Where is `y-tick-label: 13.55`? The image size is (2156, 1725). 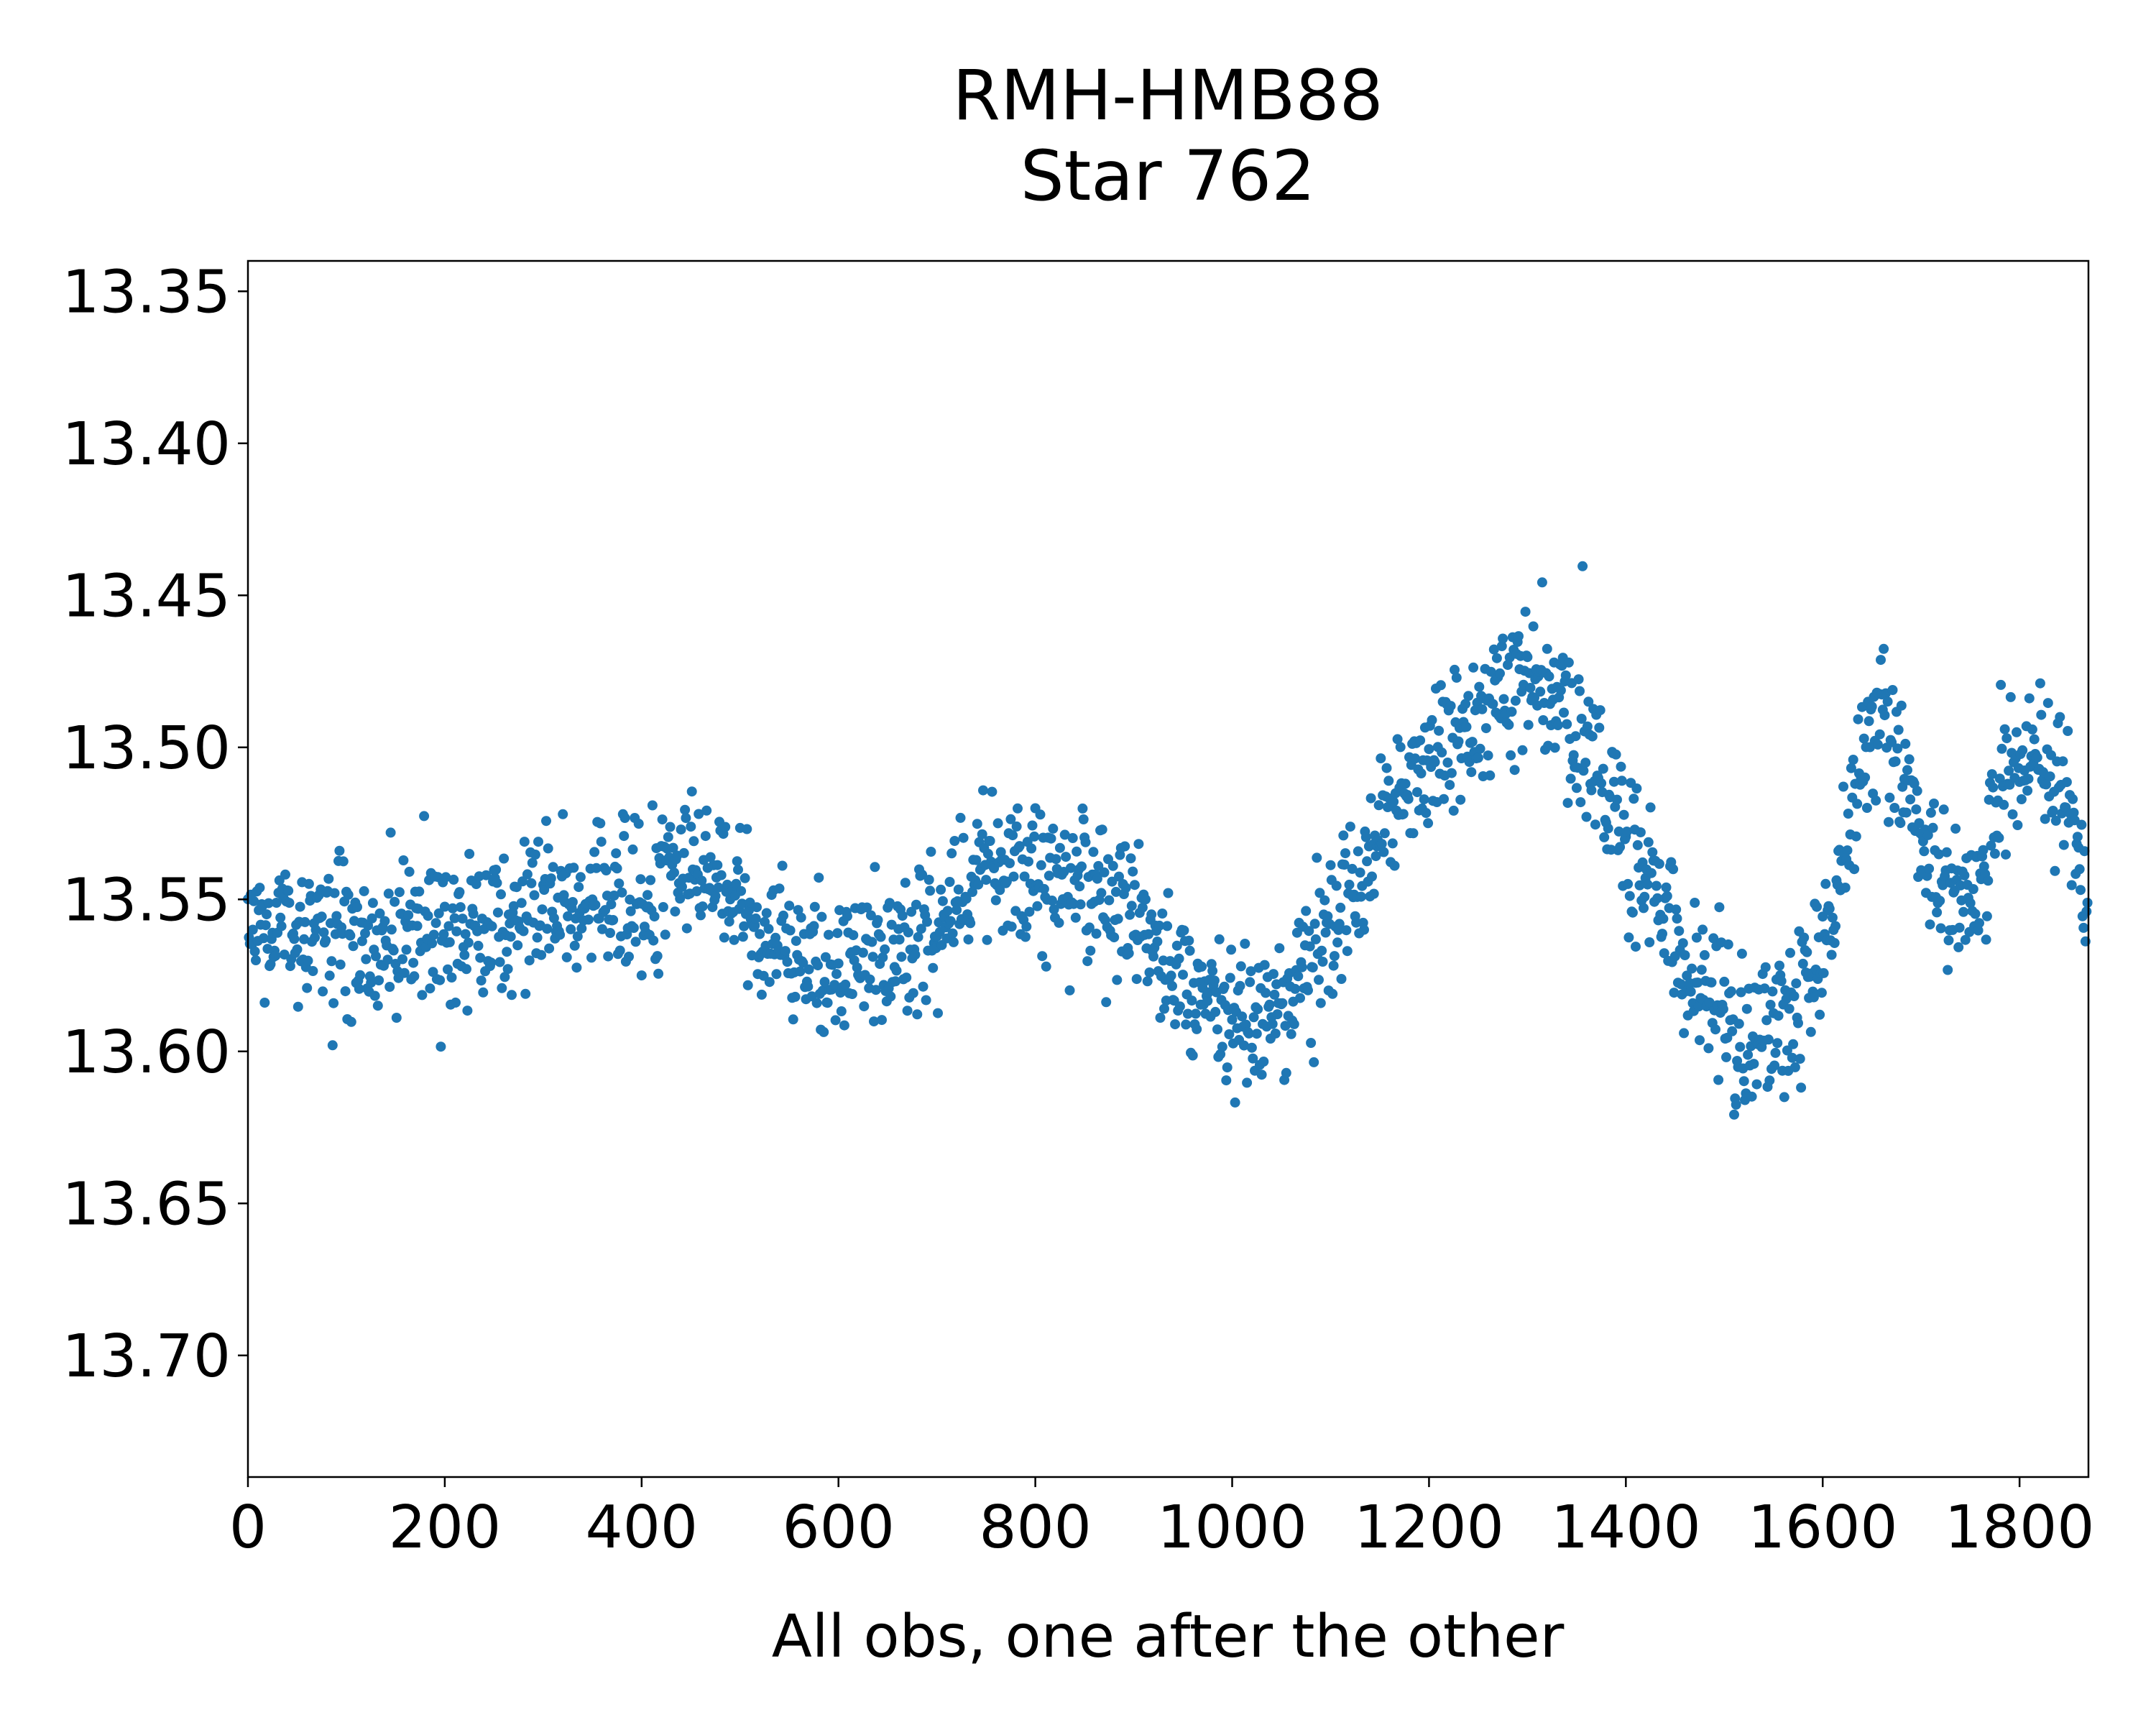 y-tick-label: 13.55 is located at coordinates (147, 900).